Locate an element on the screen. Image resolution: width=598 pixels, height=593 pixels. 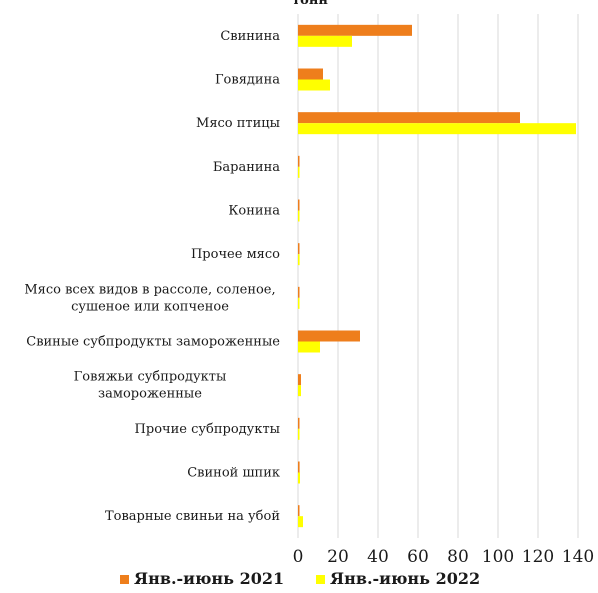
category-label: Говядина is located at coordinates (247, 80).